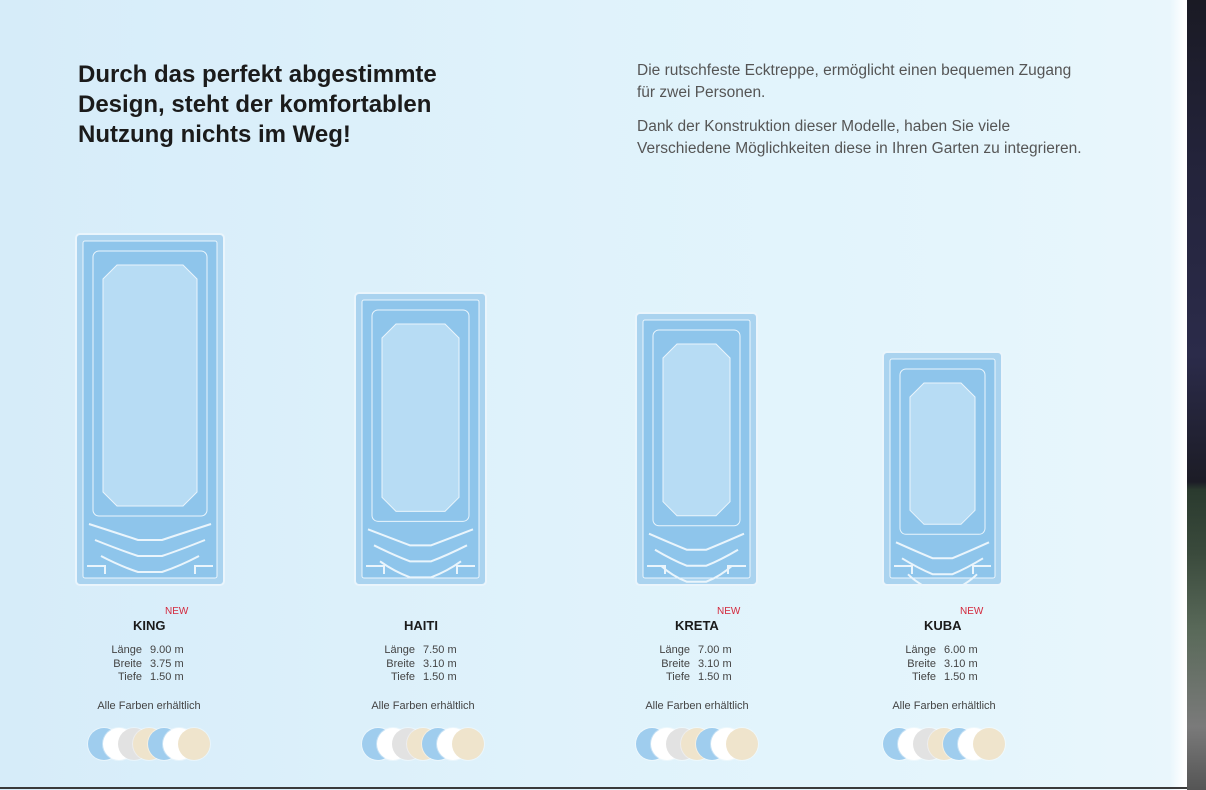 The height and width of the screenshot is (790, 1206). I want to click on pool-king-name: KING, so click(149, 625).